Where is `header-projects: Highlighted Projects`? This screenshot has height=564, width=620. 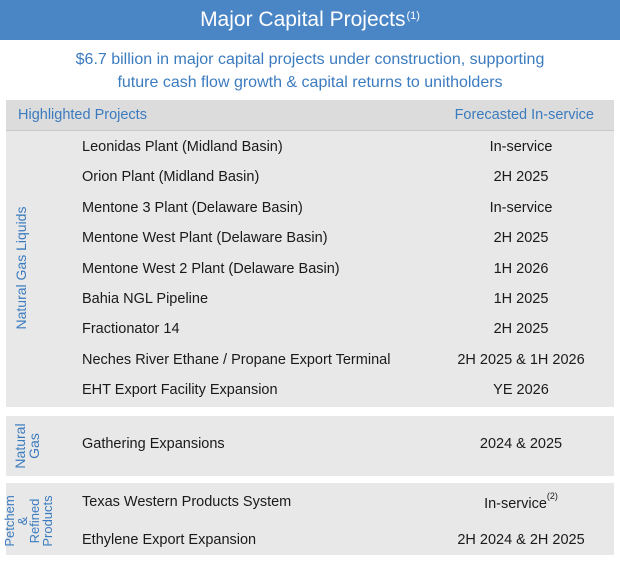
header-projects: Highlighted Projects is located at coordinates (82, 115).